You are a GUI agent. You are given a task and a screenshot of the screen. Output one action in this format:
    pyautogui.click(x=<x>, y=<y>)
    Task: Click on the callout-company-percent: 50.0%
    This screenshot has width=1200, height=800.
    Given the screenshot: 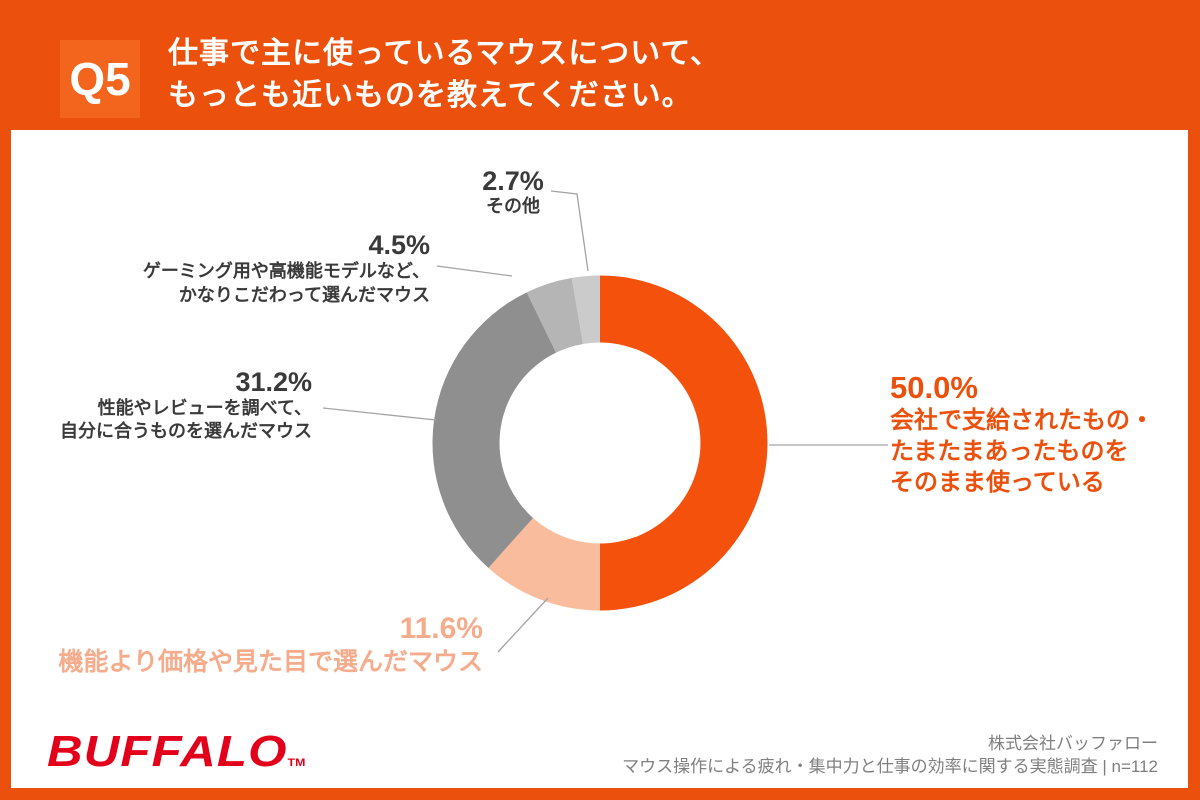 What is the action you would take?
    pyautogui.click(x=934, y=387)
    